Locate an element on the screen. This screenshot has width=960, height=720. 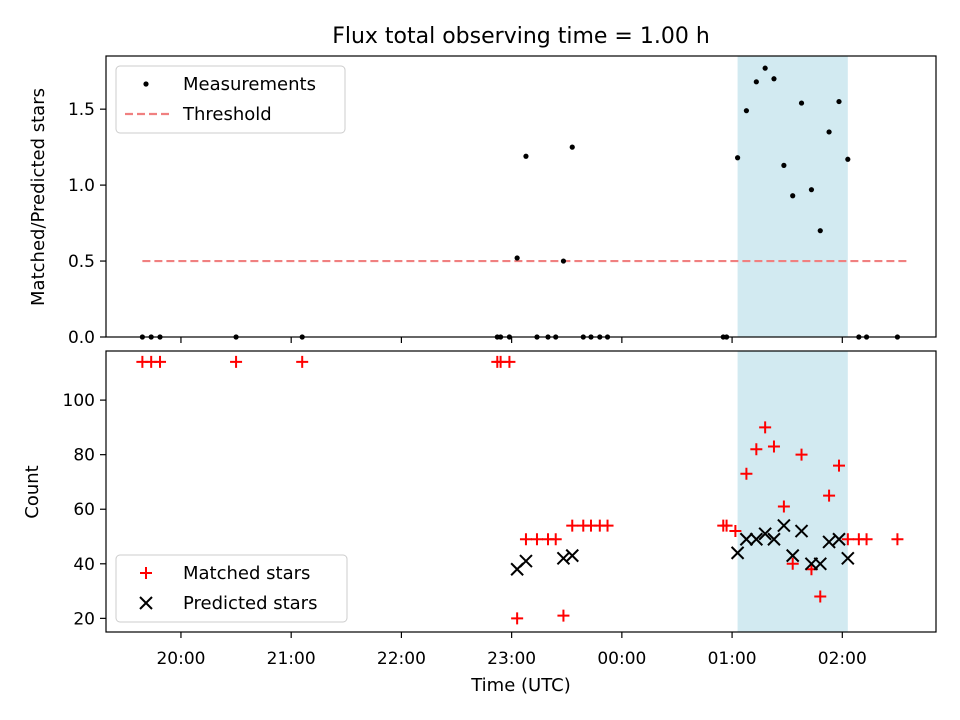
ratio-legend: Measurements Threshold is located at coordinates (230, 99).